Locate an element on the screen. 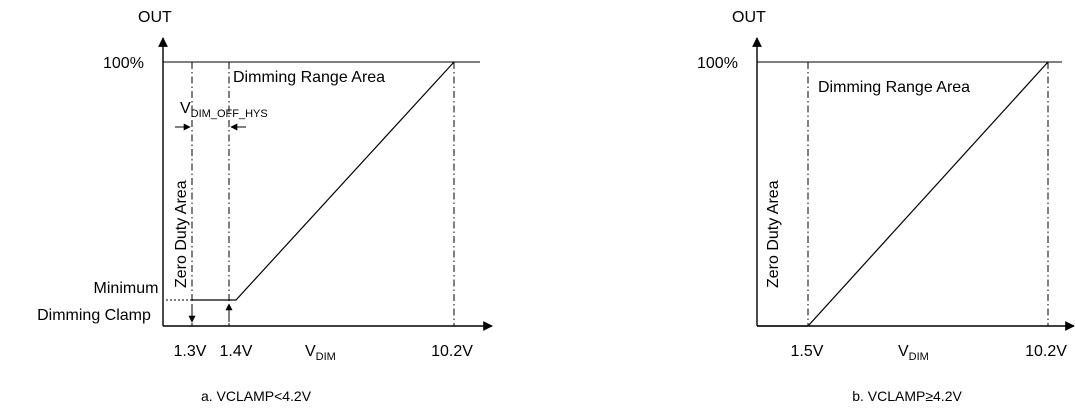 The height and width of the screenshot is (409, 1075). right-x-axis-main: V is located at coordinates (903, 351).